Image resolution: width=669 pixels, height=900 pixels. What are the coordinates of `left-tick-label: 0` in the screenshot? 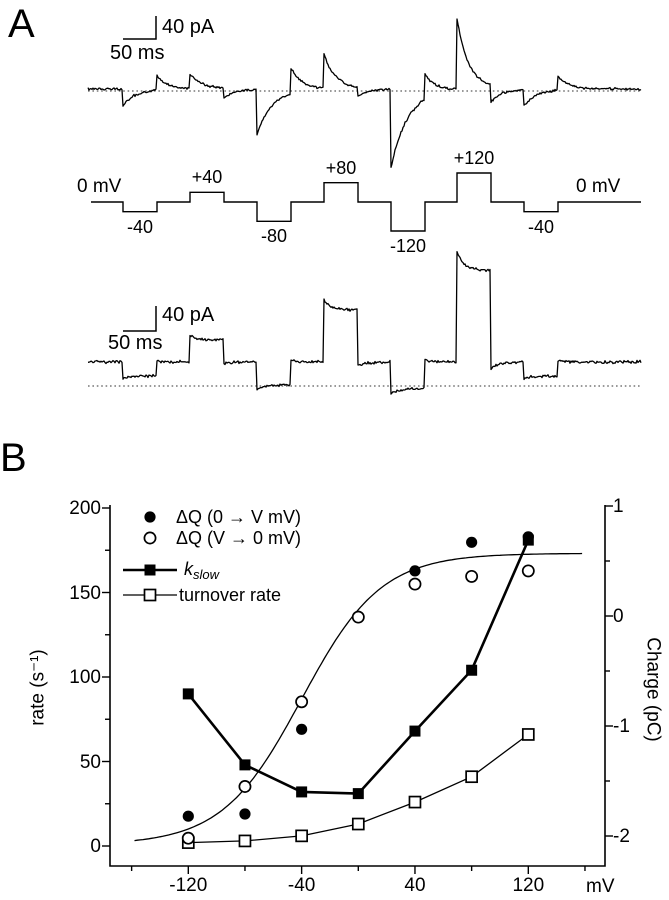 It's located at (95, 846).